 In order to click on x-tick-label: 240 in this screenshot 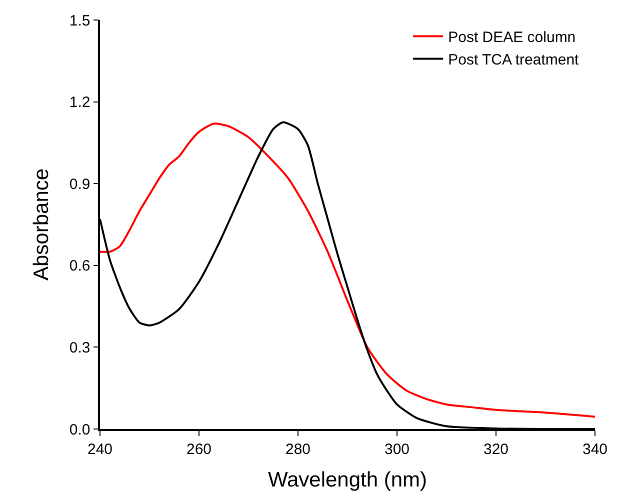, I will do `click(100, 449)`.